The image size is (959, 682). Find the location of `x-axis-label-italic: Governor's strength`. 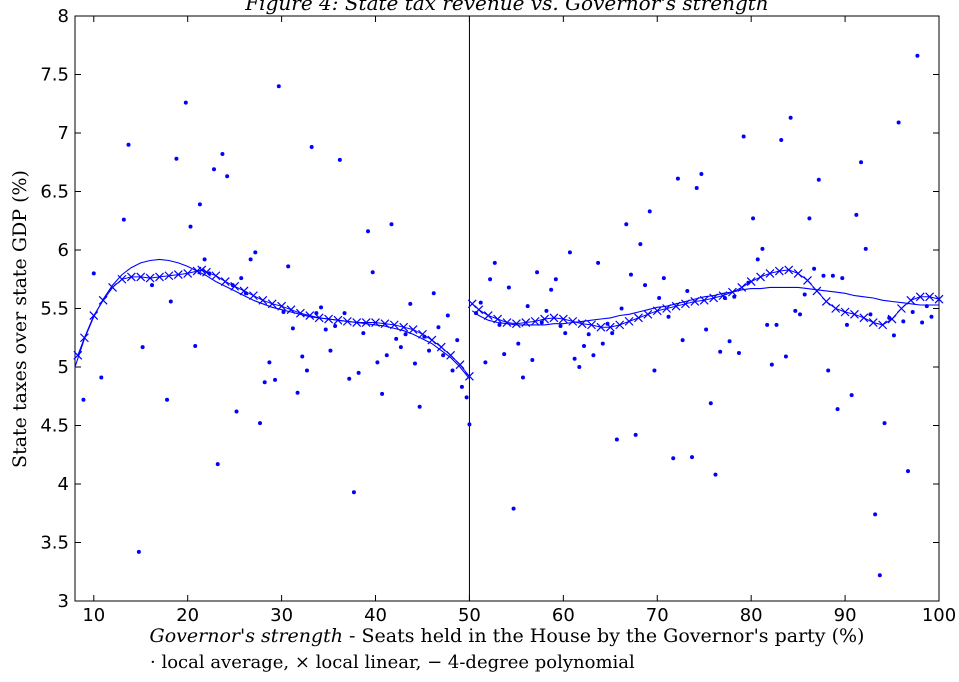

x-axis-label-italic: Governor's strength is located at coordinates (246, 636).